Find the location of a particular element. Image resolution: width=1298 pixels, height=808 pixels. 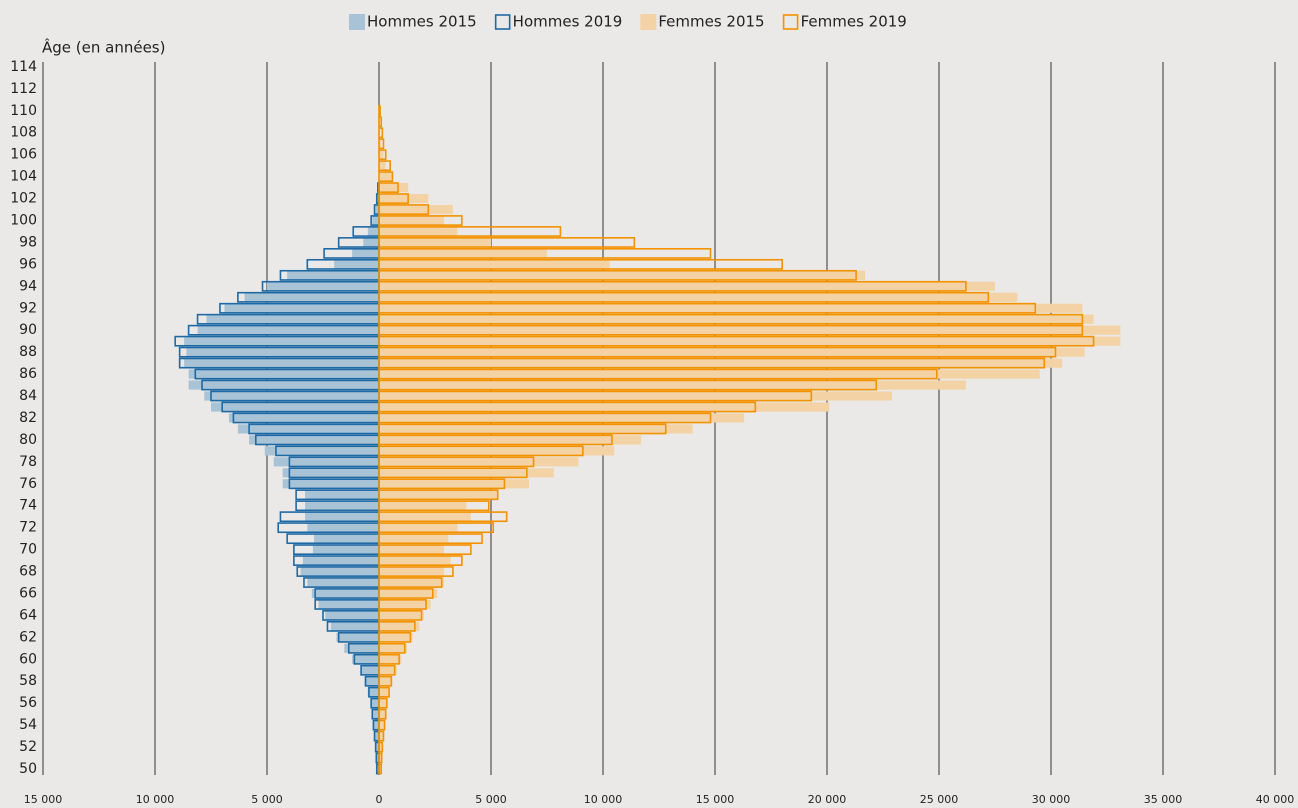

y-tick-label: 66 is located at coordinates (28, 593).